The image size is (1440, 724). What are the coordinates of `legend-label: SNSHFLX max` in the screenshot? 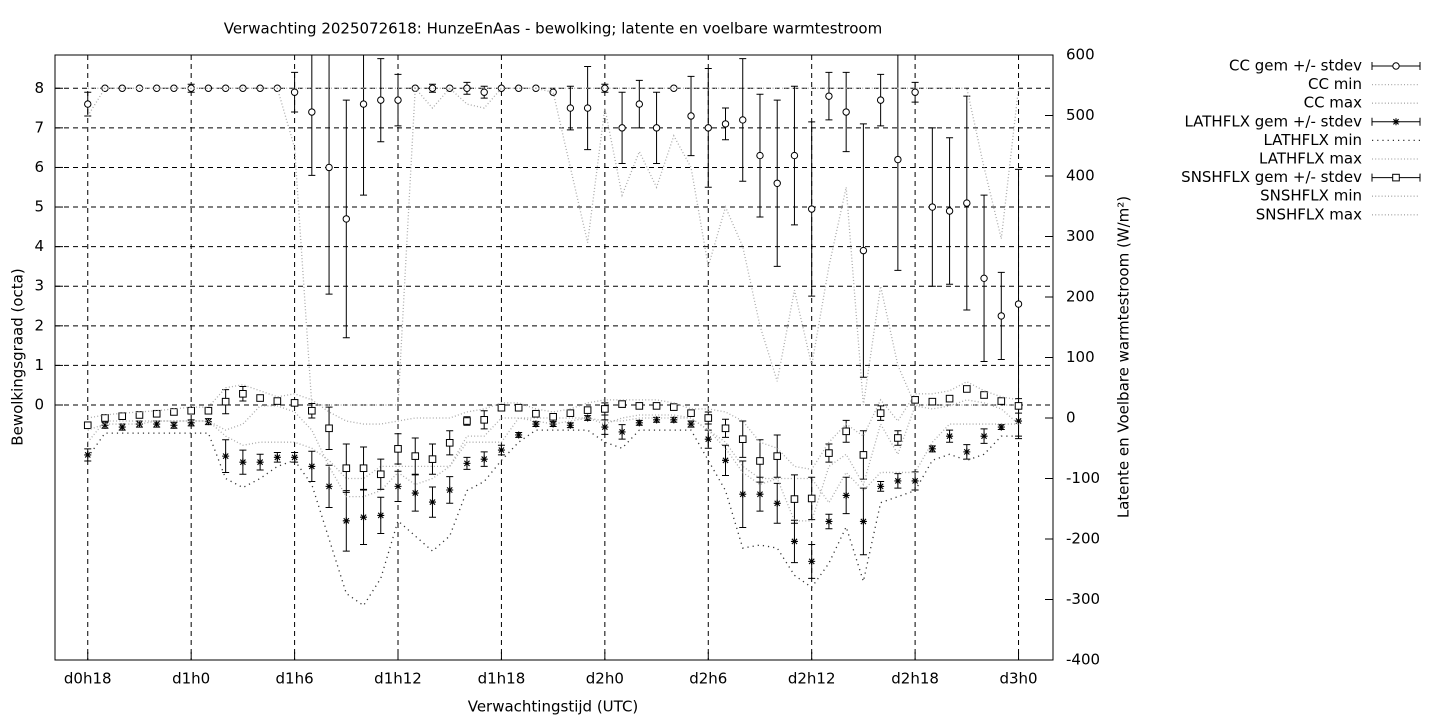 It's located at (1309, 214).